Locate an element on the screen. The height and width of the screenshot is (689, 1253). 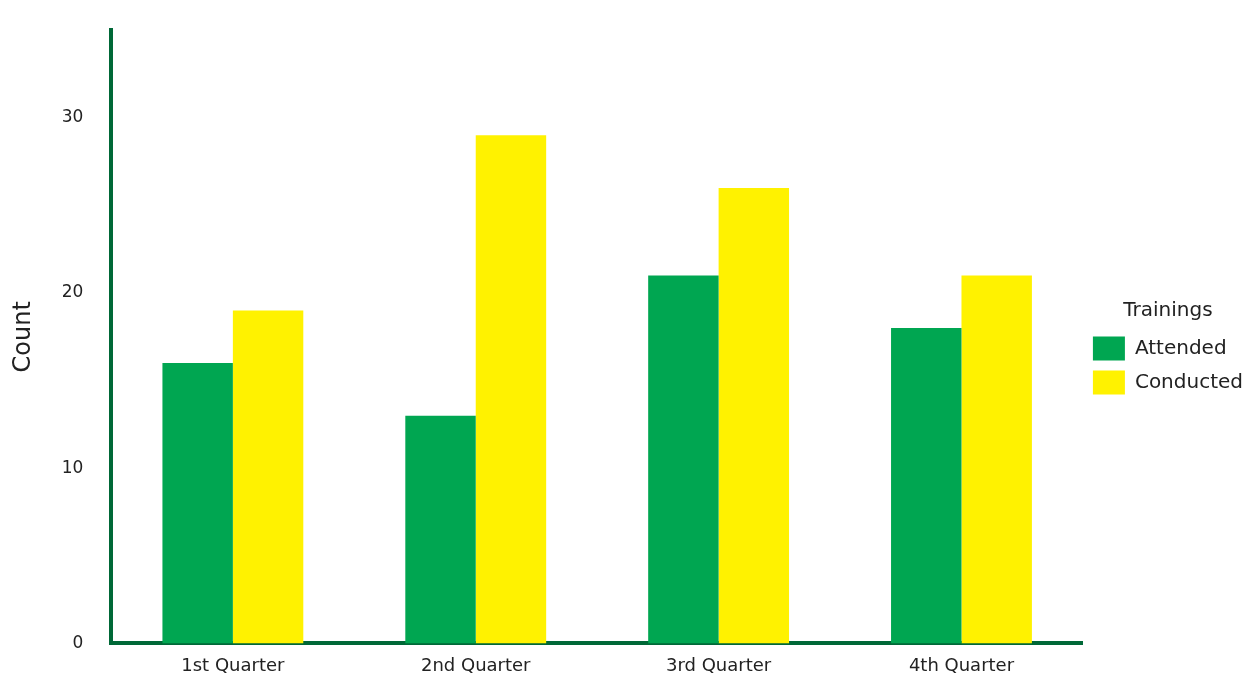
legend-label: Attended is located at coordinates (1180, 346).